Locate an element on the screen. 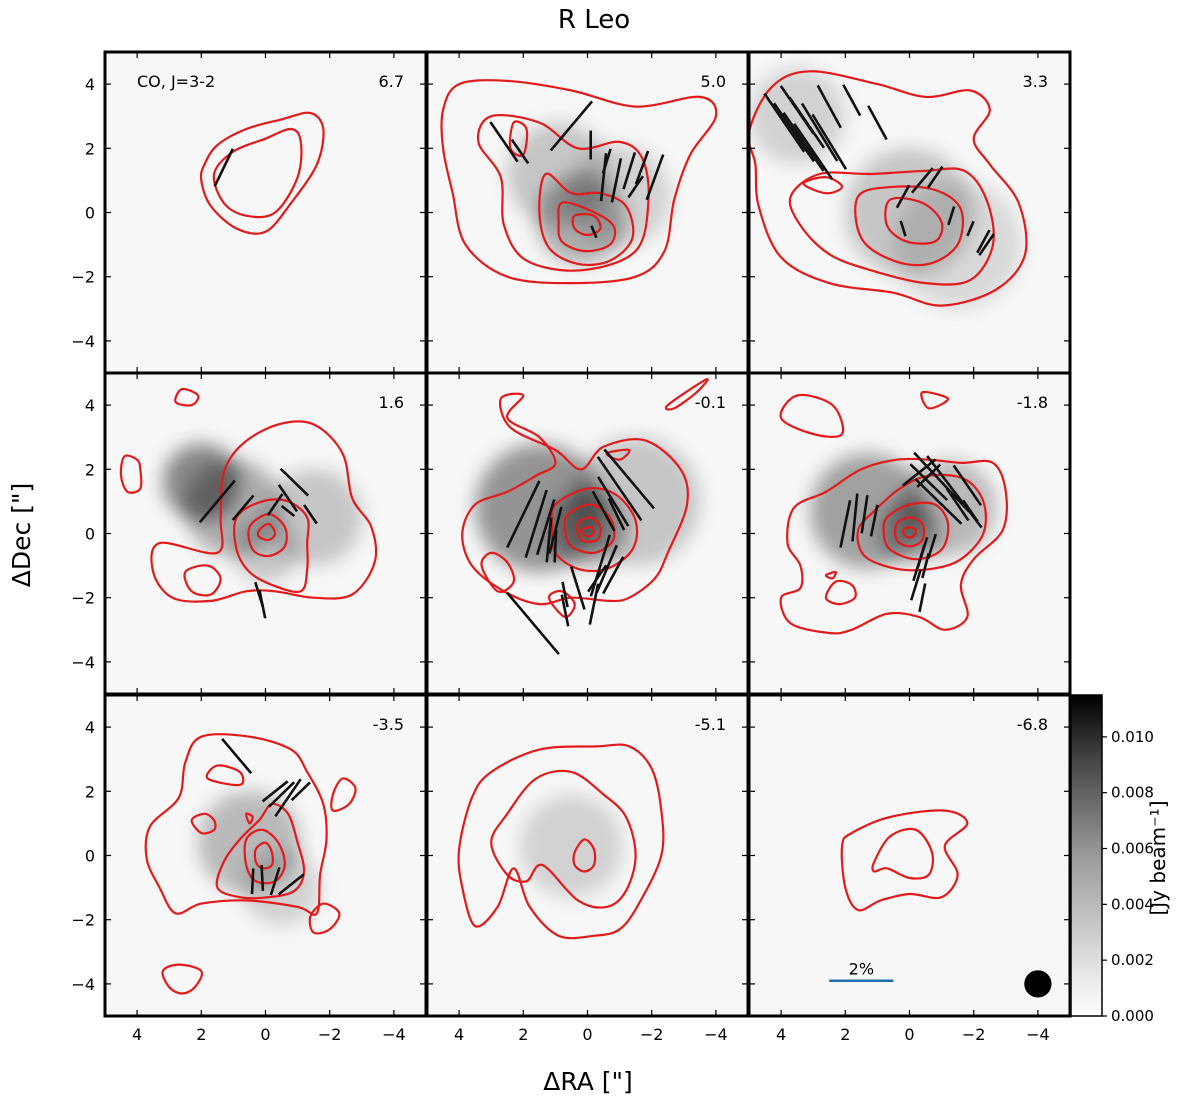 This screenshot has height=1102, width=1200. channel-velocity-label: 1.6 is located at coordinates (391, 402).